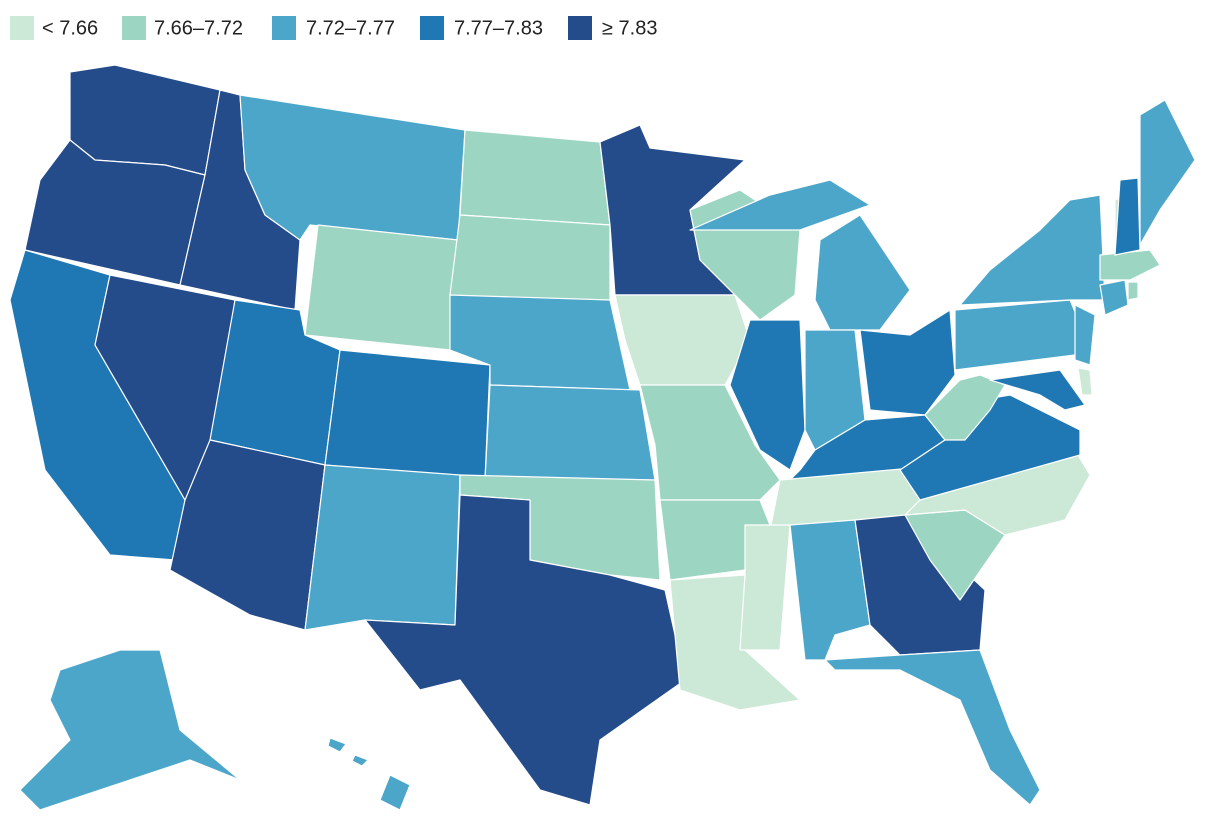  I want to click on legend-label: ≥ 7.83, so click(629, 28).